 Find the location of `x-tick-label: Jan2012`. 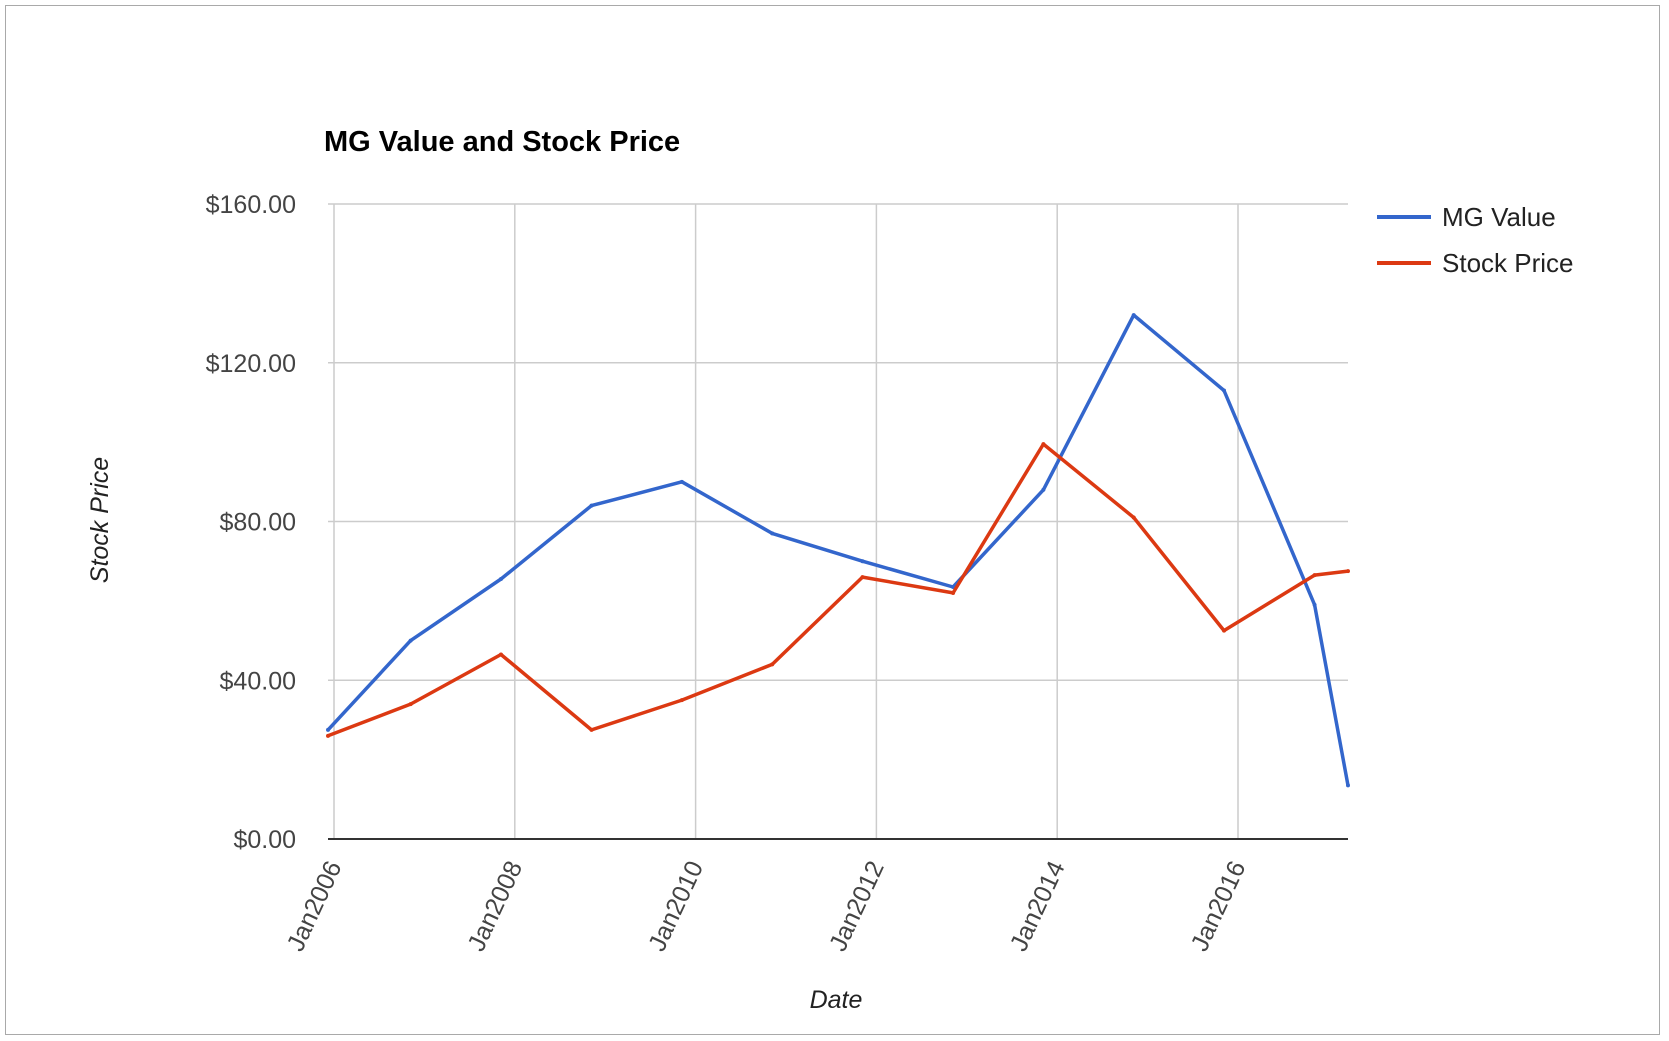

x-tick-label: Jan2012 is located at coordinates (857, 906).